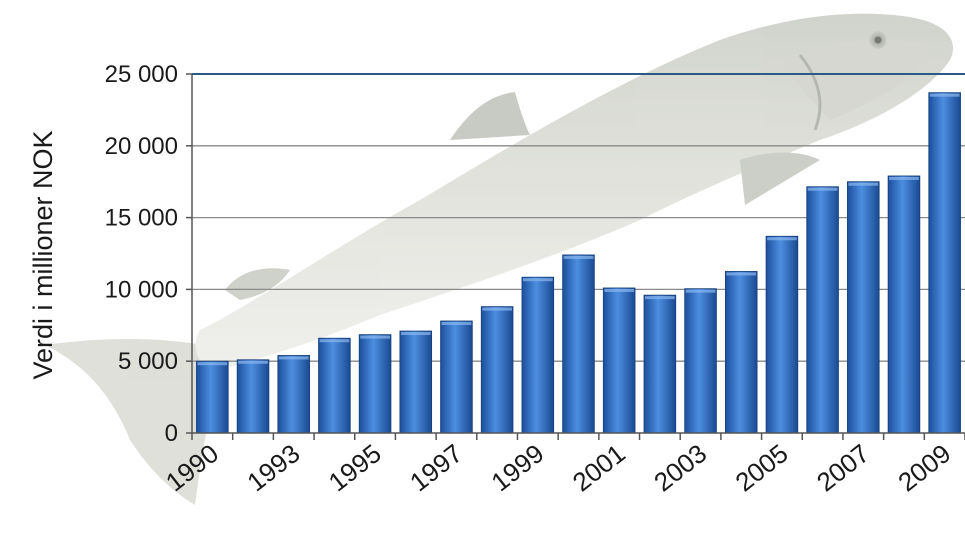  What do you see at coordinates (924, 467) in the screenshot?
I see `x-tick-label: 2009` at bounding box center [924, 467].